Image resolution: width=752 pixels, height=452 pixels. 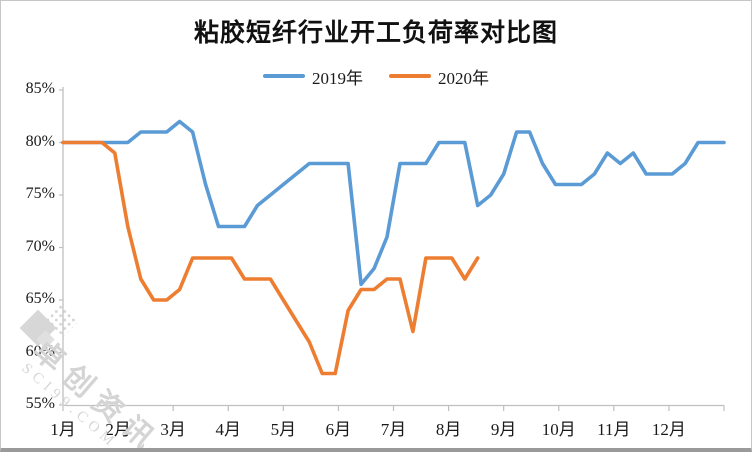 What do you see at coordinates (40, 351) in the screenshot?
I see `y-axis-tick-label: 60%` at bounding box center [40, 351].